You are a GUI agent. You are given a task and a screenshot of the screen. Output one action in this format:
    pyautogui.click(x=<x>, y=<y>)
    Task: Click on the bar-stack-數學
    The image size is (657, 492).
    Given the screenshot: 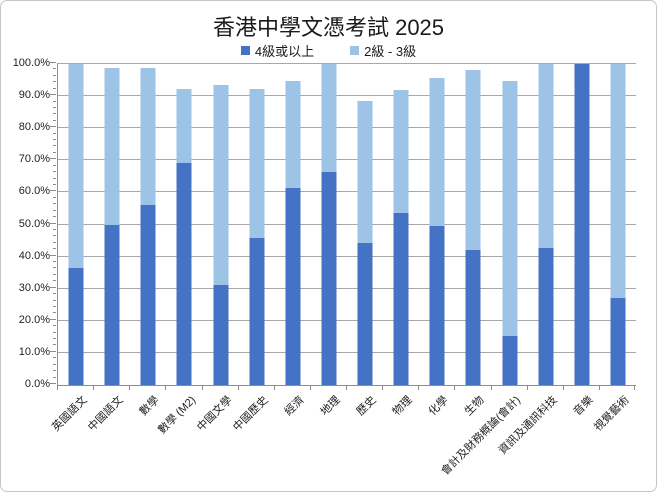 What is the action you would take?
    pyautogui.click(x=148, y=224)
    